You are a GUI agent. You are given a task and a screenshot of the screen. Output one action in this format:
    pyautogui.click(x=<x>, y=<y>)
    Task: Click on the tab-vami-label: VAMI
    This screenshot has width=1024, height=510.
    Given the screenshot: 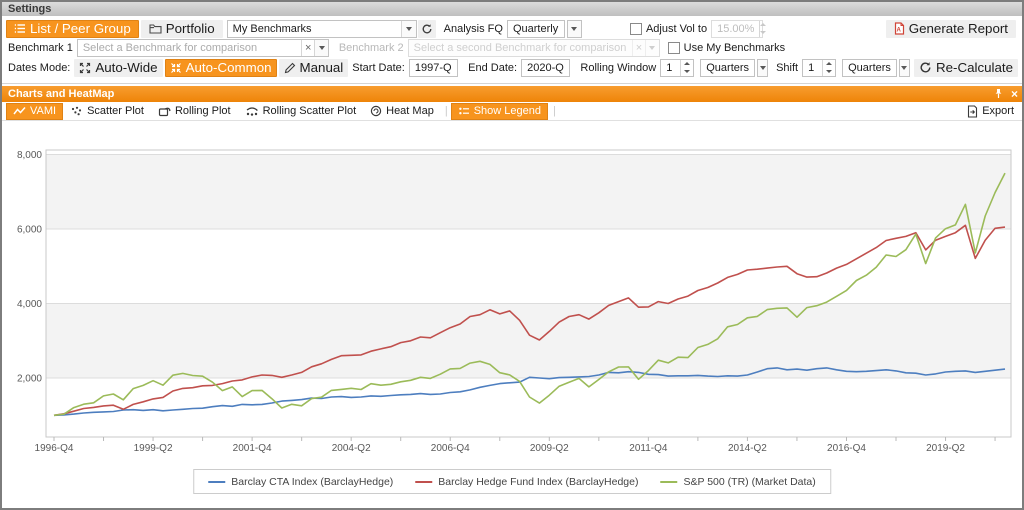 What is the action you would take?
    pyautogui.click(x=43, y=111)
    